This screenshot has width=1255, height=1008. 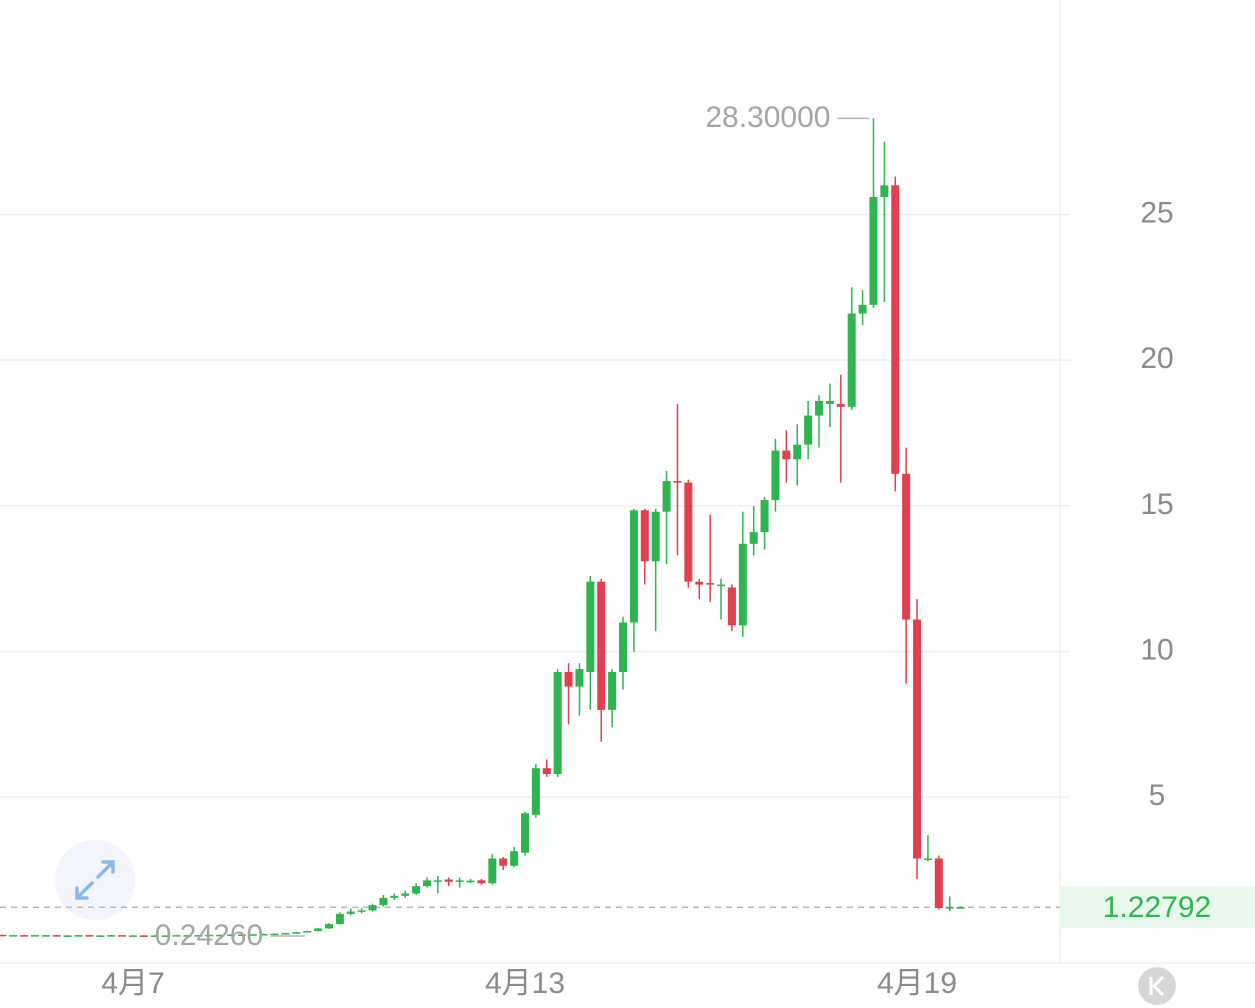 What do you see at coordinates (1156, 504) in the screenshot?
I see `y-tick-label: 15` at bounding box center [1156, 504].